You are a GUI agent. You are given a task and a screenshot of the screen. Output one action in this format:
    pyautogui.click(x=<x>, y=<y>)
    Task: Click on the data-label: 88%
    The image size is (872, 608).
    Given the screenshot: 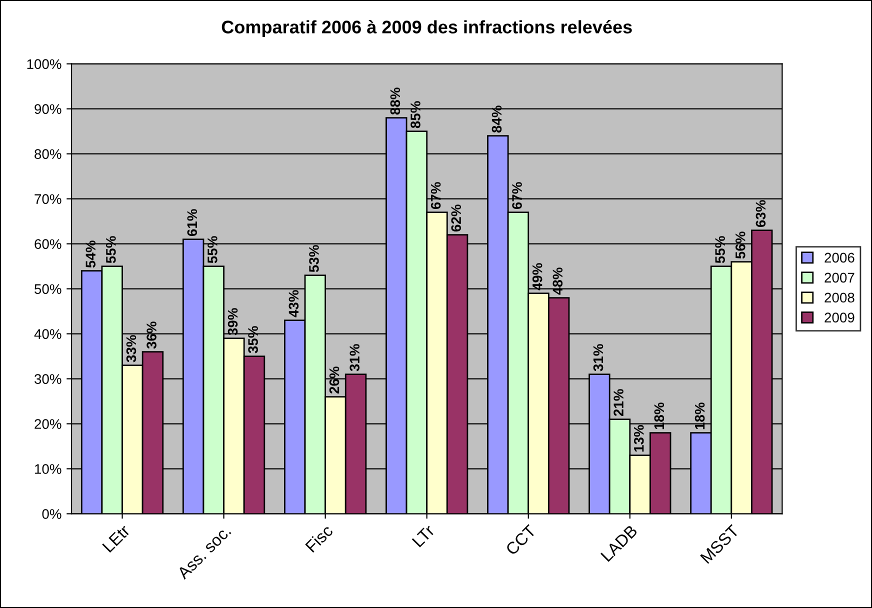 What is the action you would take?
    pyautogui.click(x=395, y=101)
    